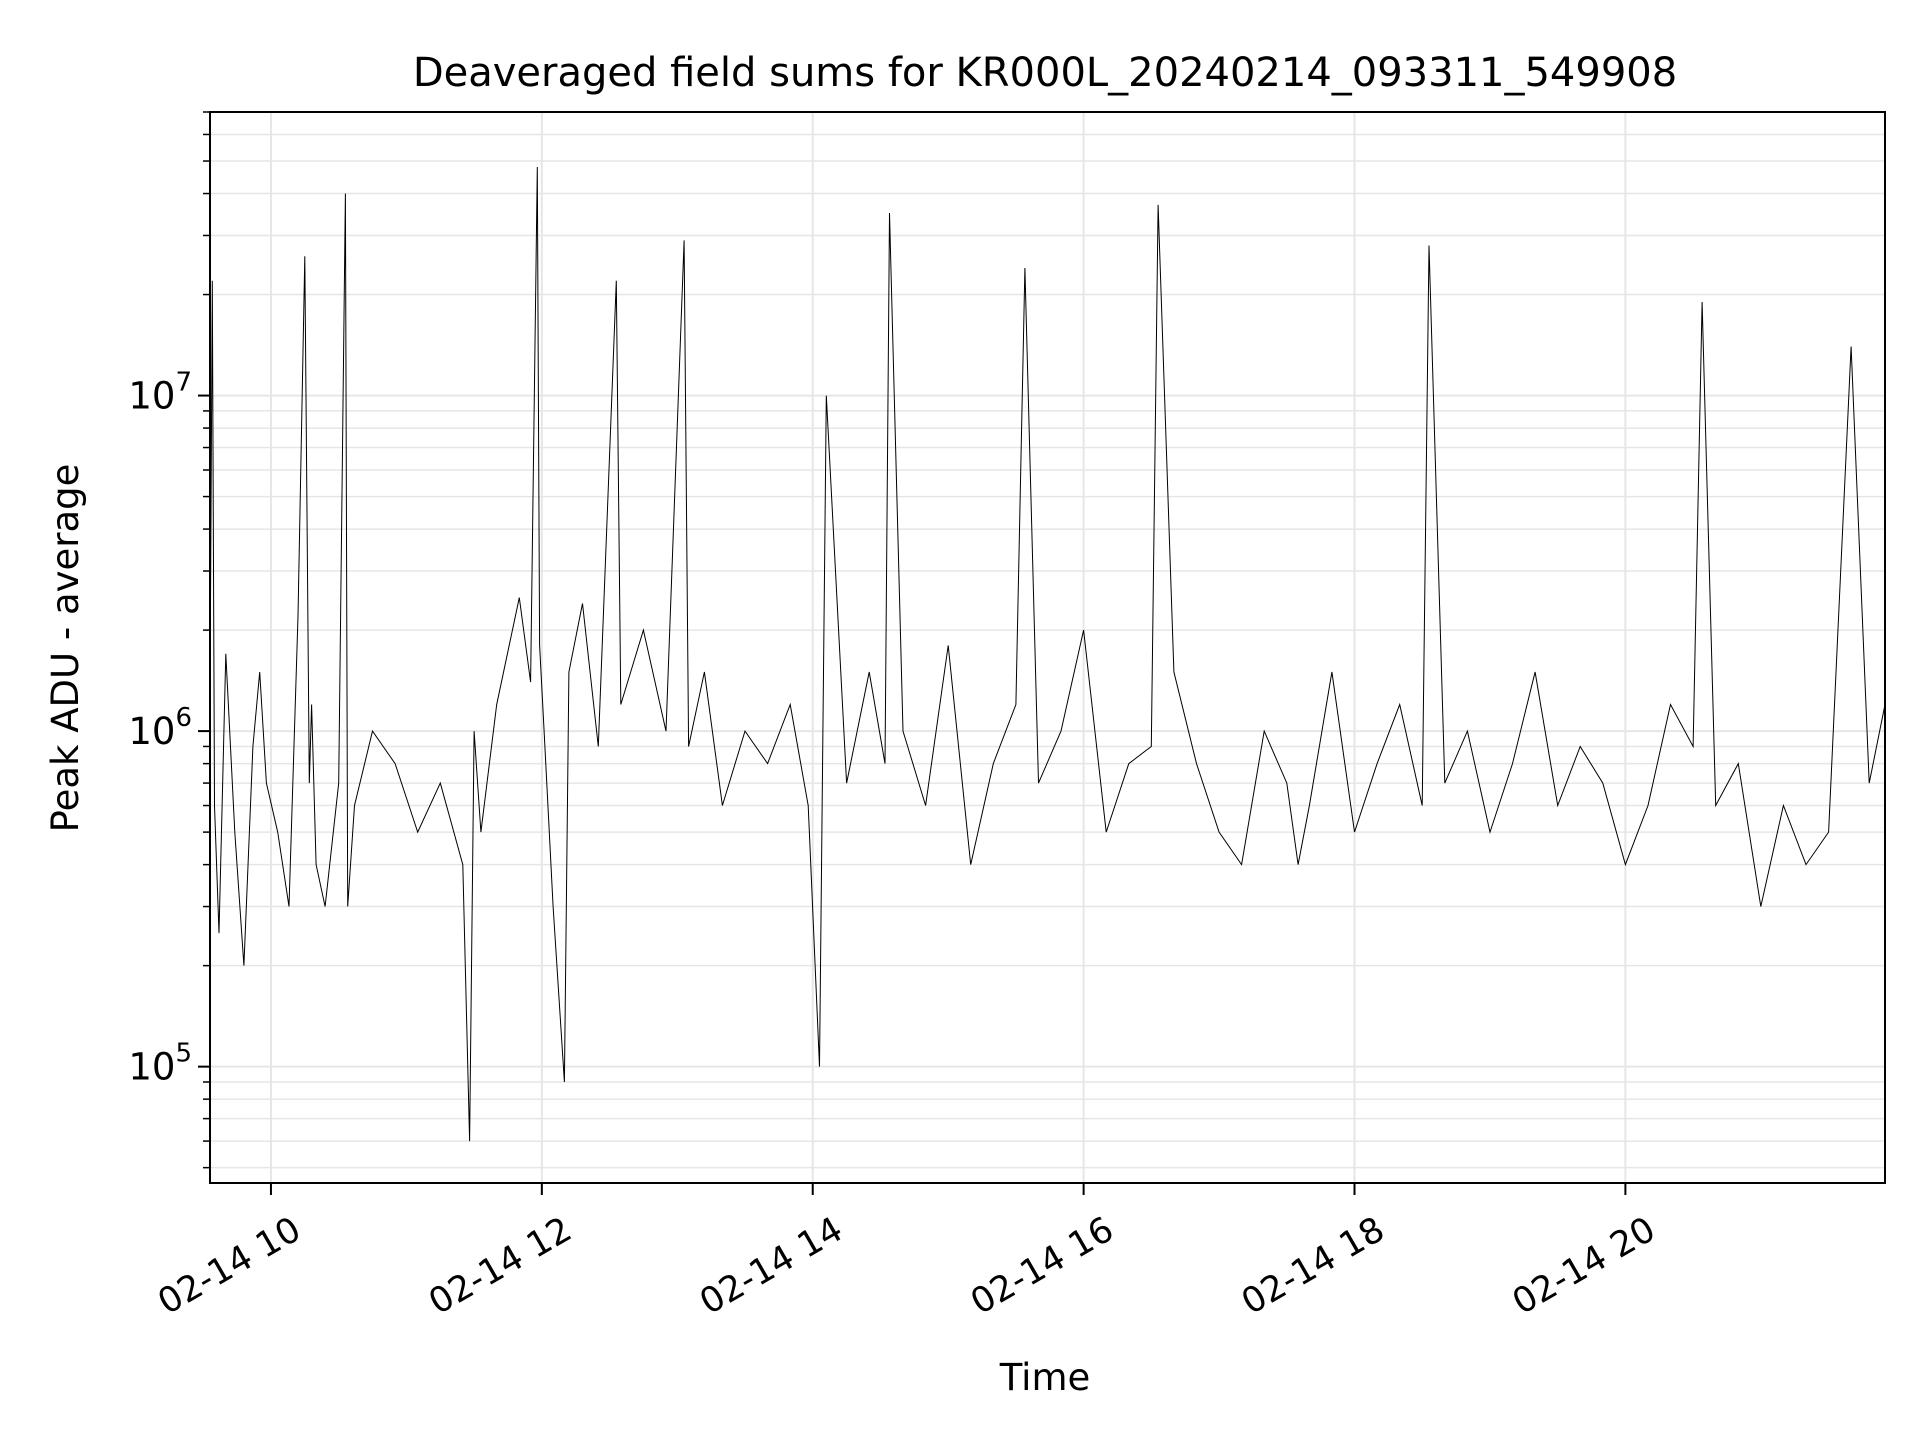 The width and height of the screenshot is (1920, 1440). I want to click on x-tick-label: 02-14 18, so click(1313, 1266).